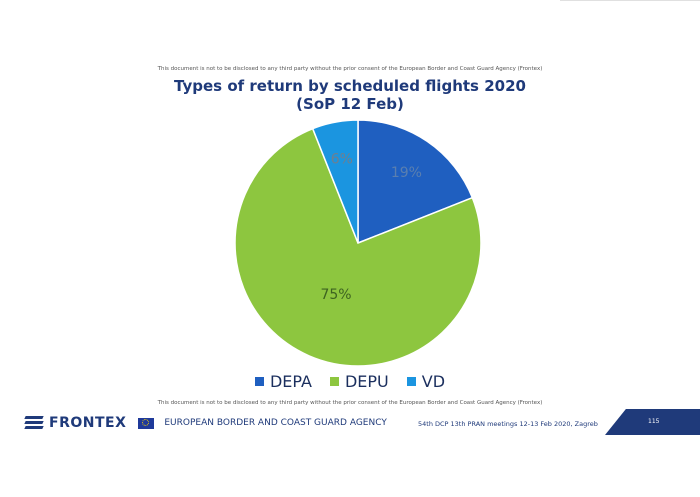  What do you see at coordinates (406, 173) in the screenshot?
I see `pie-label-depa: 19%` at bounding box center [406, 173].